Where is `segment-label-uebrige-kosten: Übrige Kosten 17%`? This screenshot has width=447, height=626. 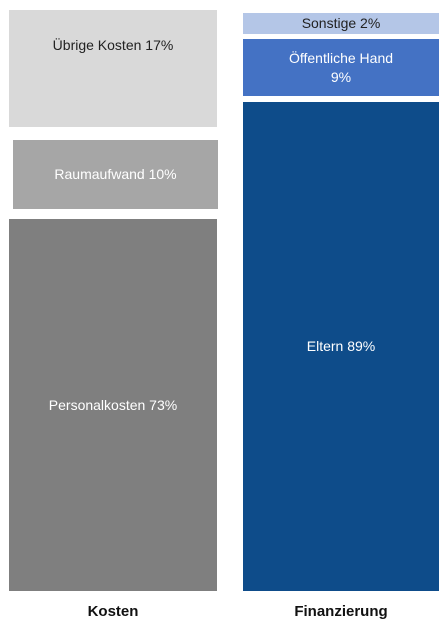 segment-label-uebrige-kosten: Übrige Kosten 17% is located at coordinates (113, 45).